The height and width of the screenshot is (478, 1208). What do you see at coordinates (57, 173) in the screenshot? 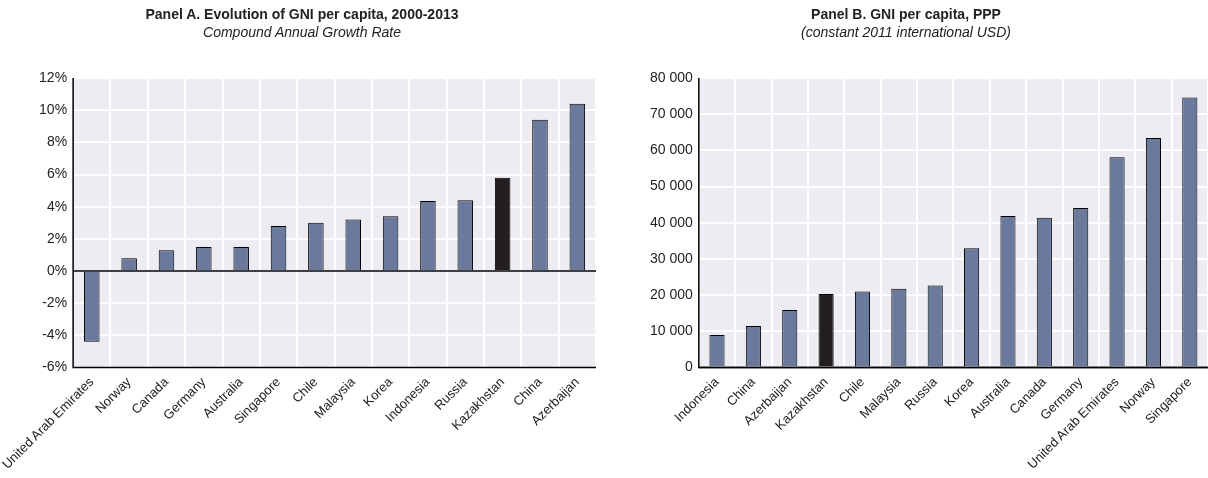
I see `y-tick-label: 6%` at bounding box center [57, 173].